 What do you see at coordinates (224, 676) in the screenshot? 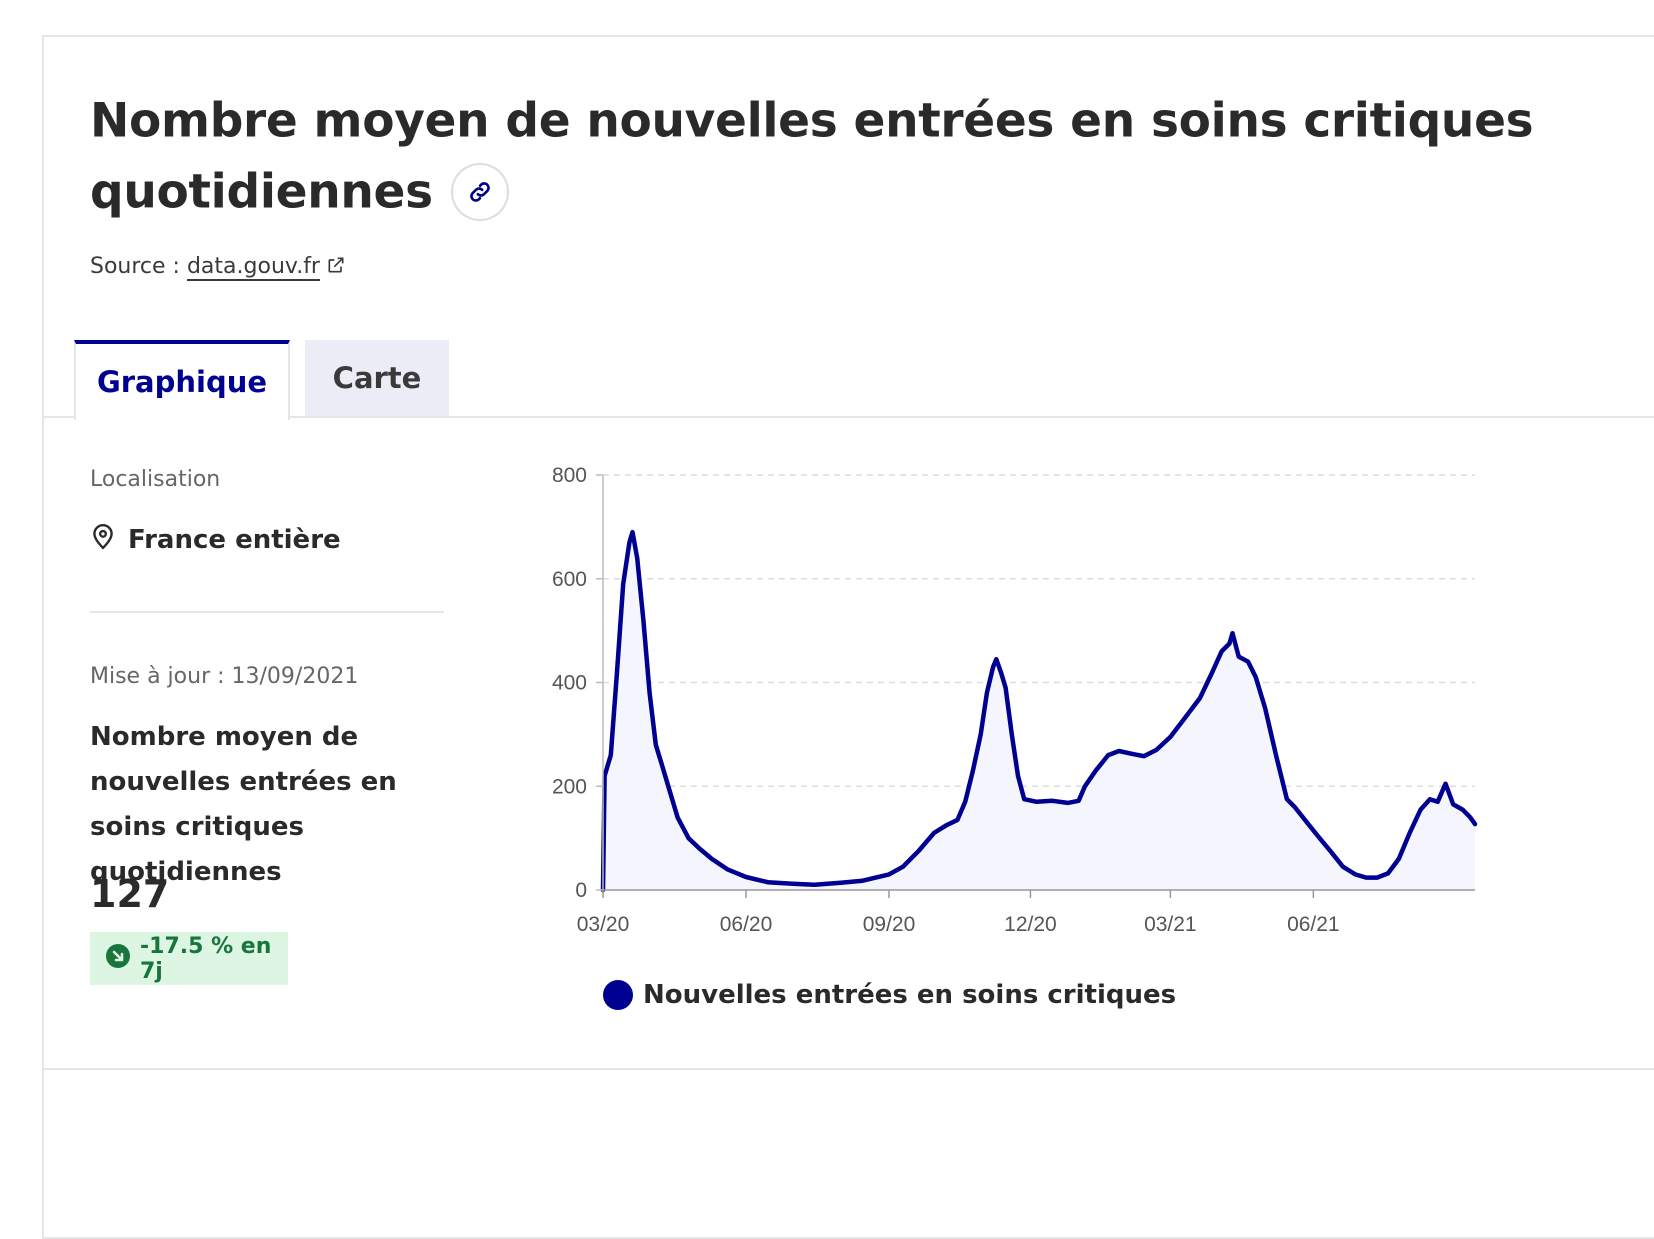
I see `update-date: Mise à jour : 13/09/2021` at bounding box center [224, 676].